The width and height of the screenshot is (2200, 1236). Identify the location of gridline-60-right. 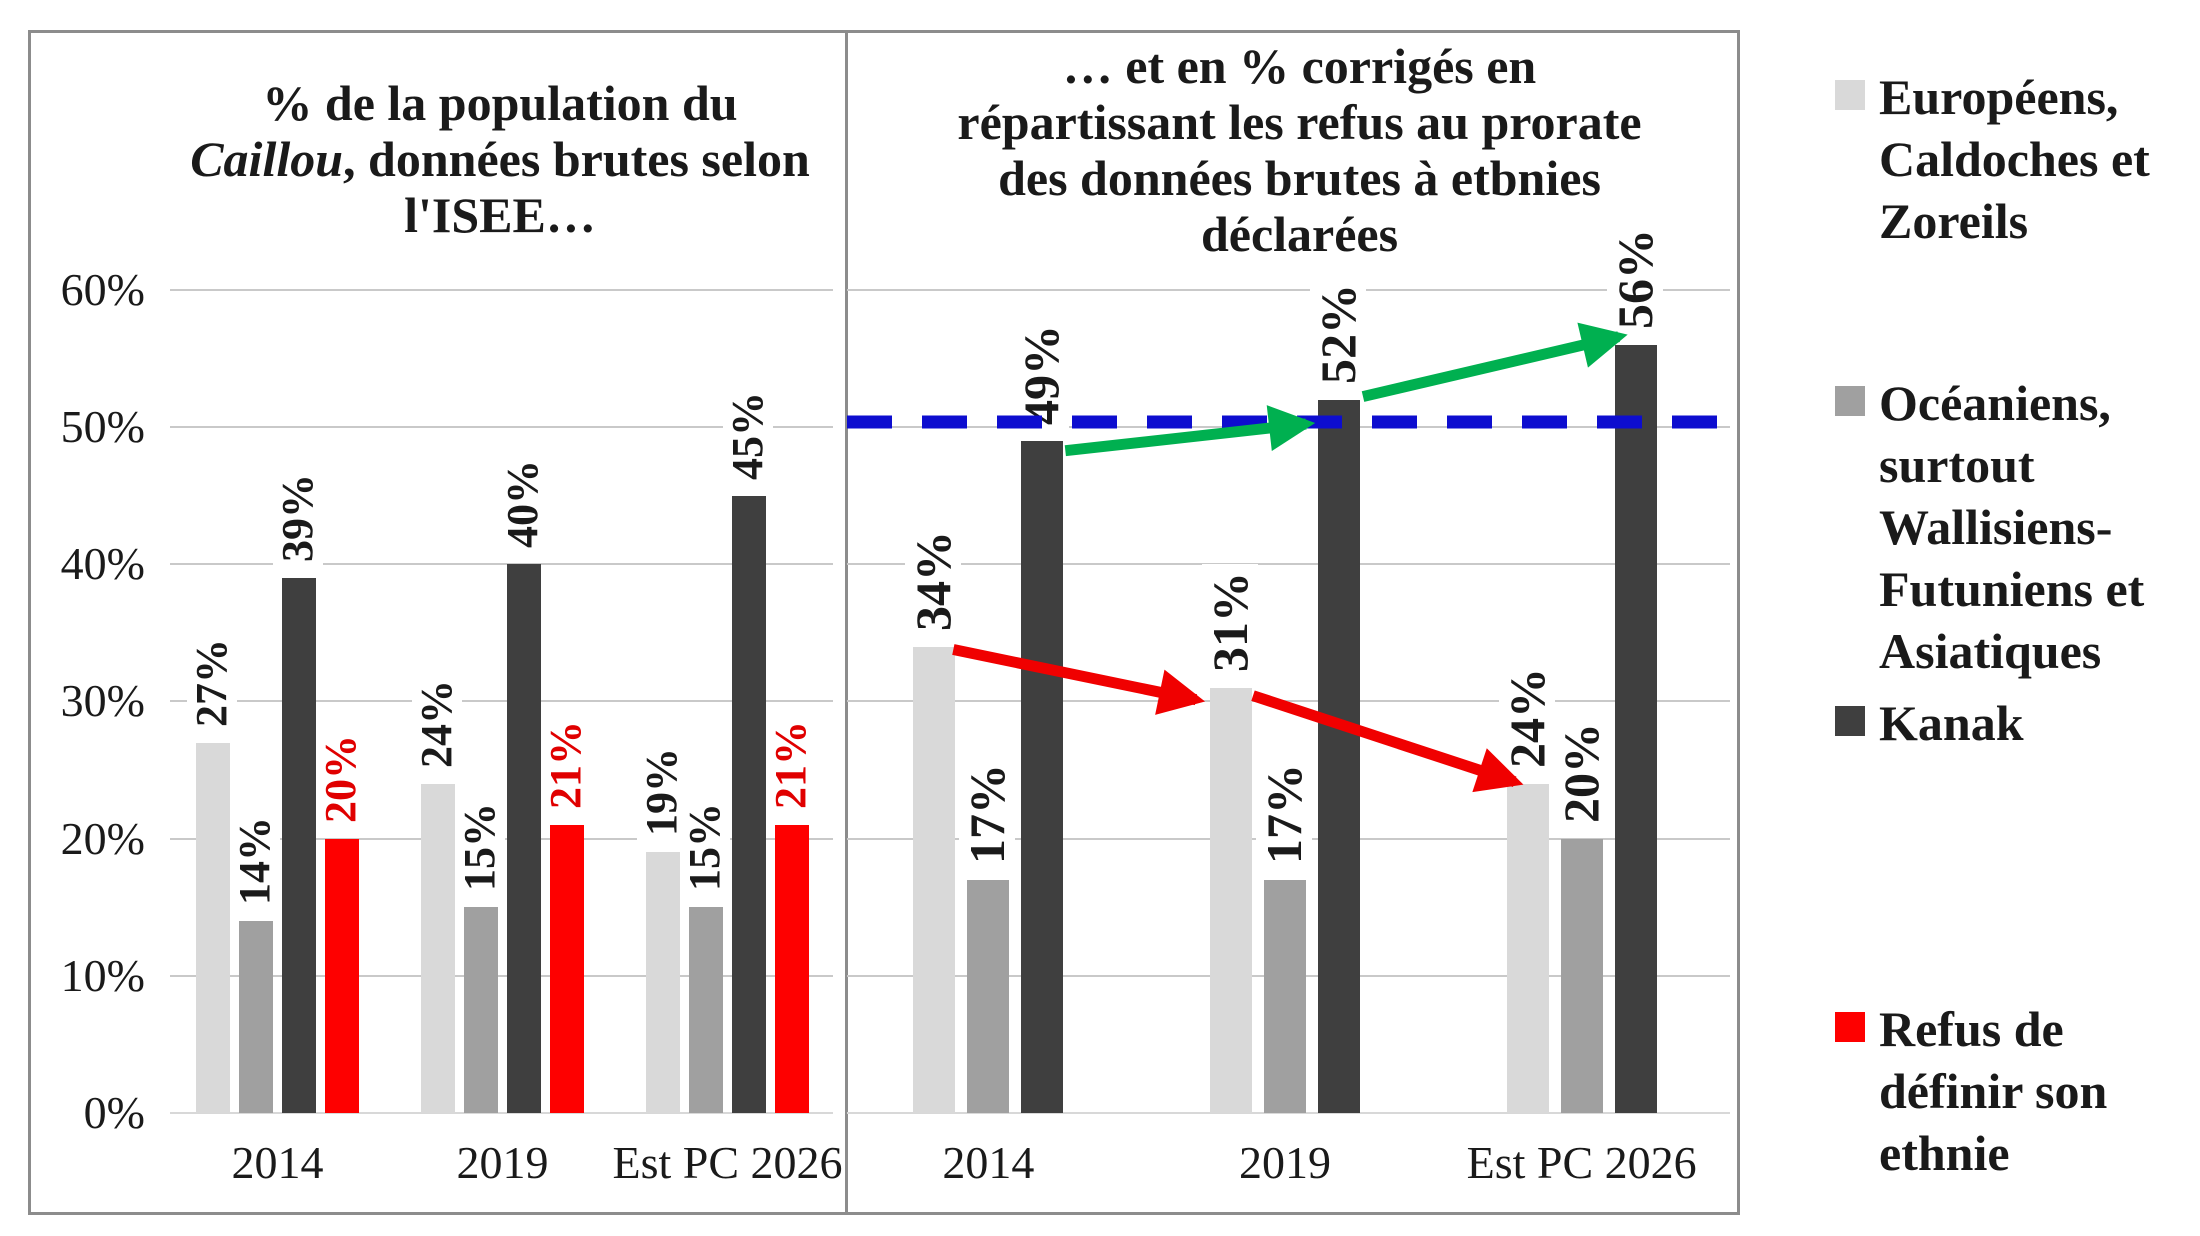
(1288, 289).